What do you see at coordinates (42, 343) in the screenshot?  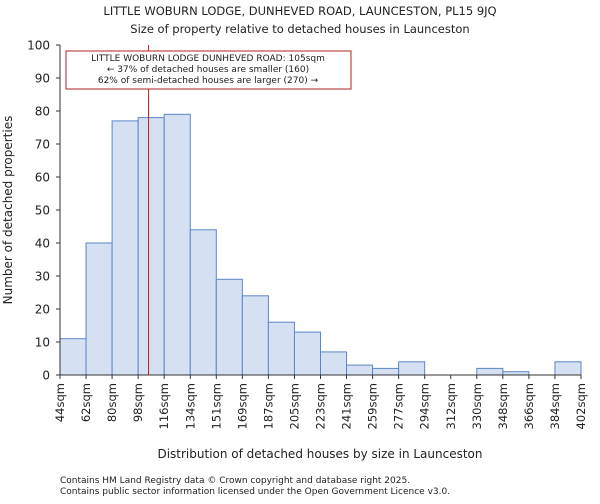 I see `y-tick-label: 10` at bounding box center [42, 343].